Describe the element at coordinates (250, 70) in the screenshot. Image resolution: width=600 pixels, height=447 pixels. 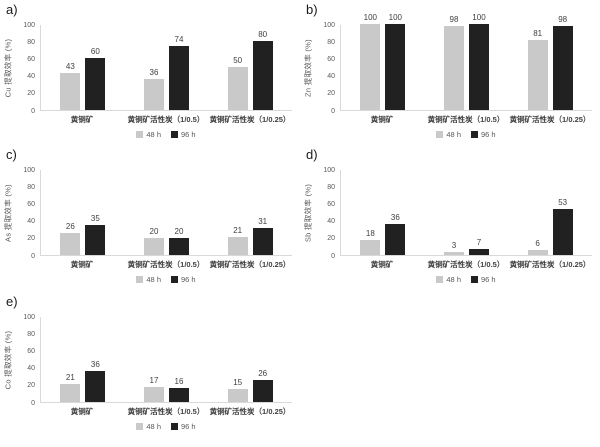
I see `bar-group: 50 80` at that location.